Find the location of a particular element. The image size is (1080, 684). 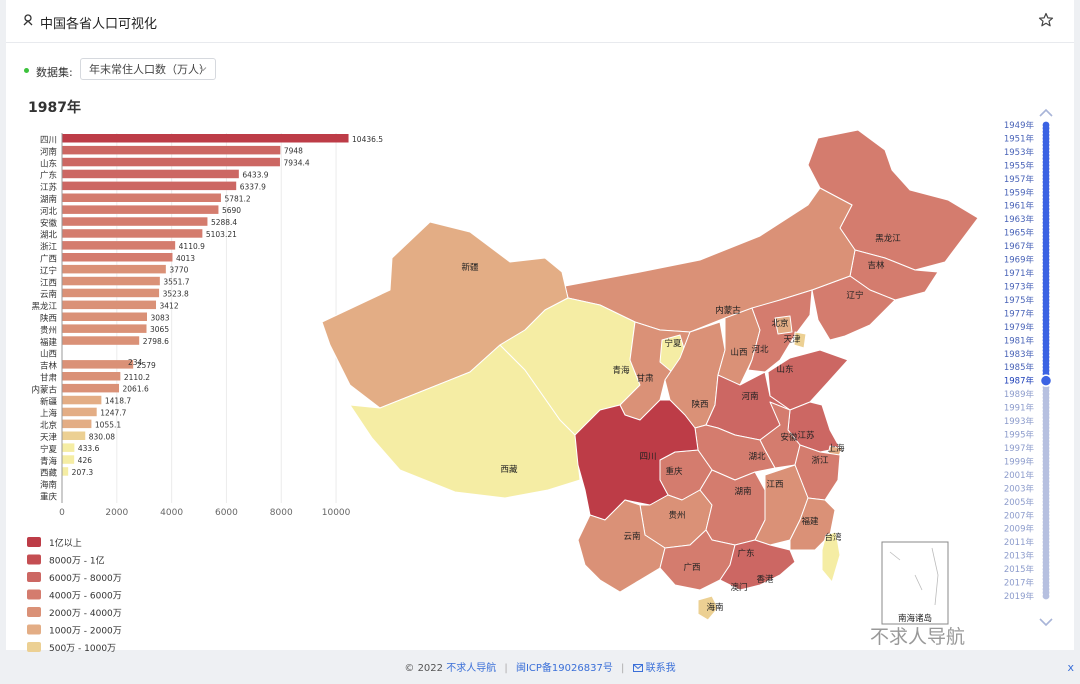

timeline-year: 1955年 is located at coordinates (1019, 165).